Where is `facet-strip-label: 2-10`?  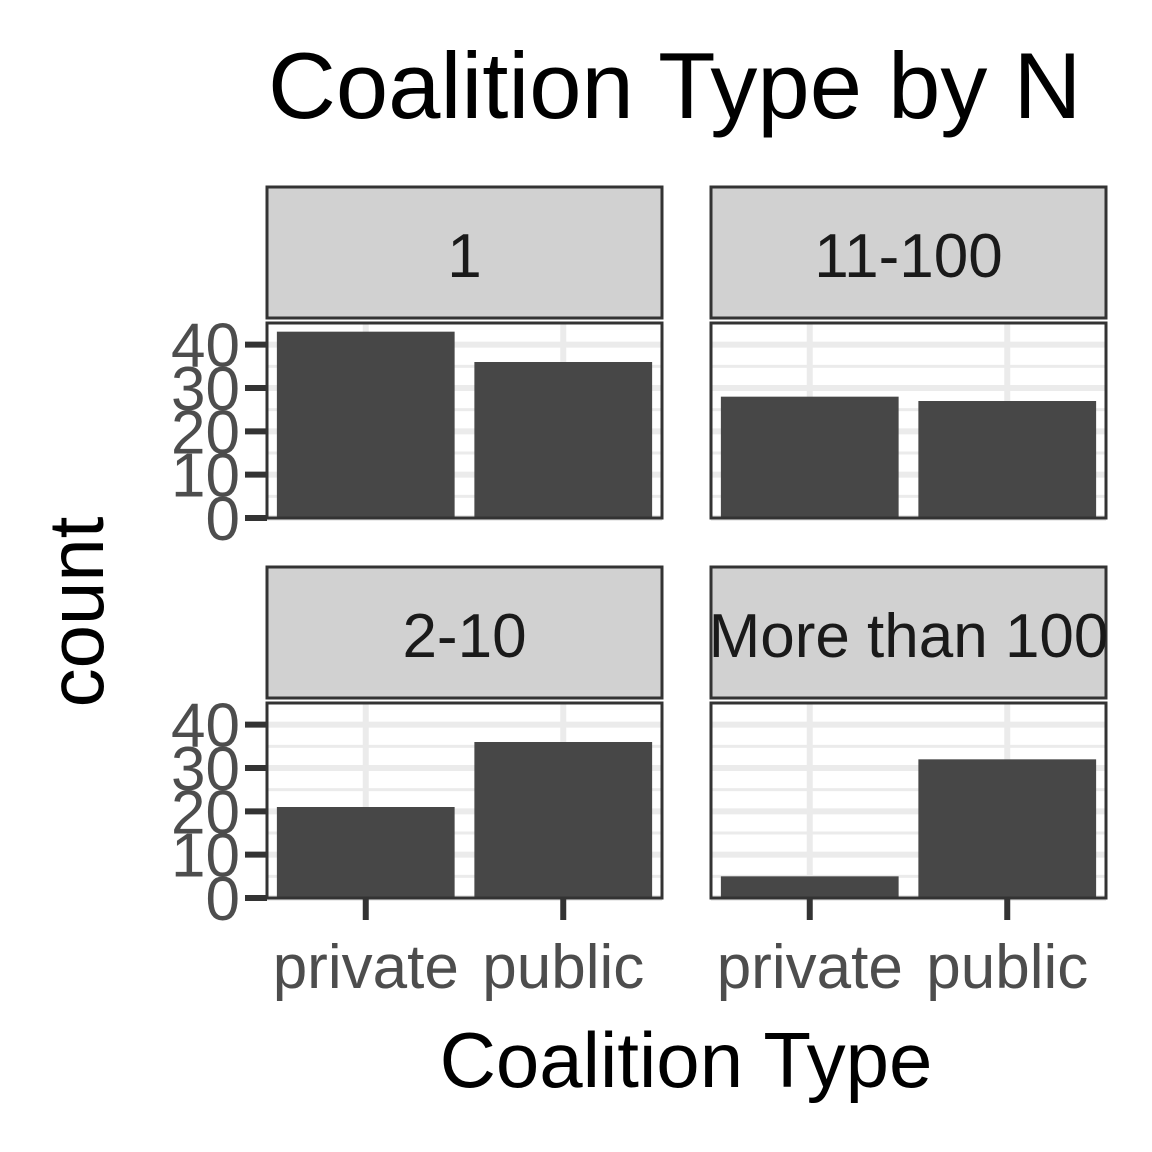 facet-strip-label: 2-10 is located at coordinates (464, 636).